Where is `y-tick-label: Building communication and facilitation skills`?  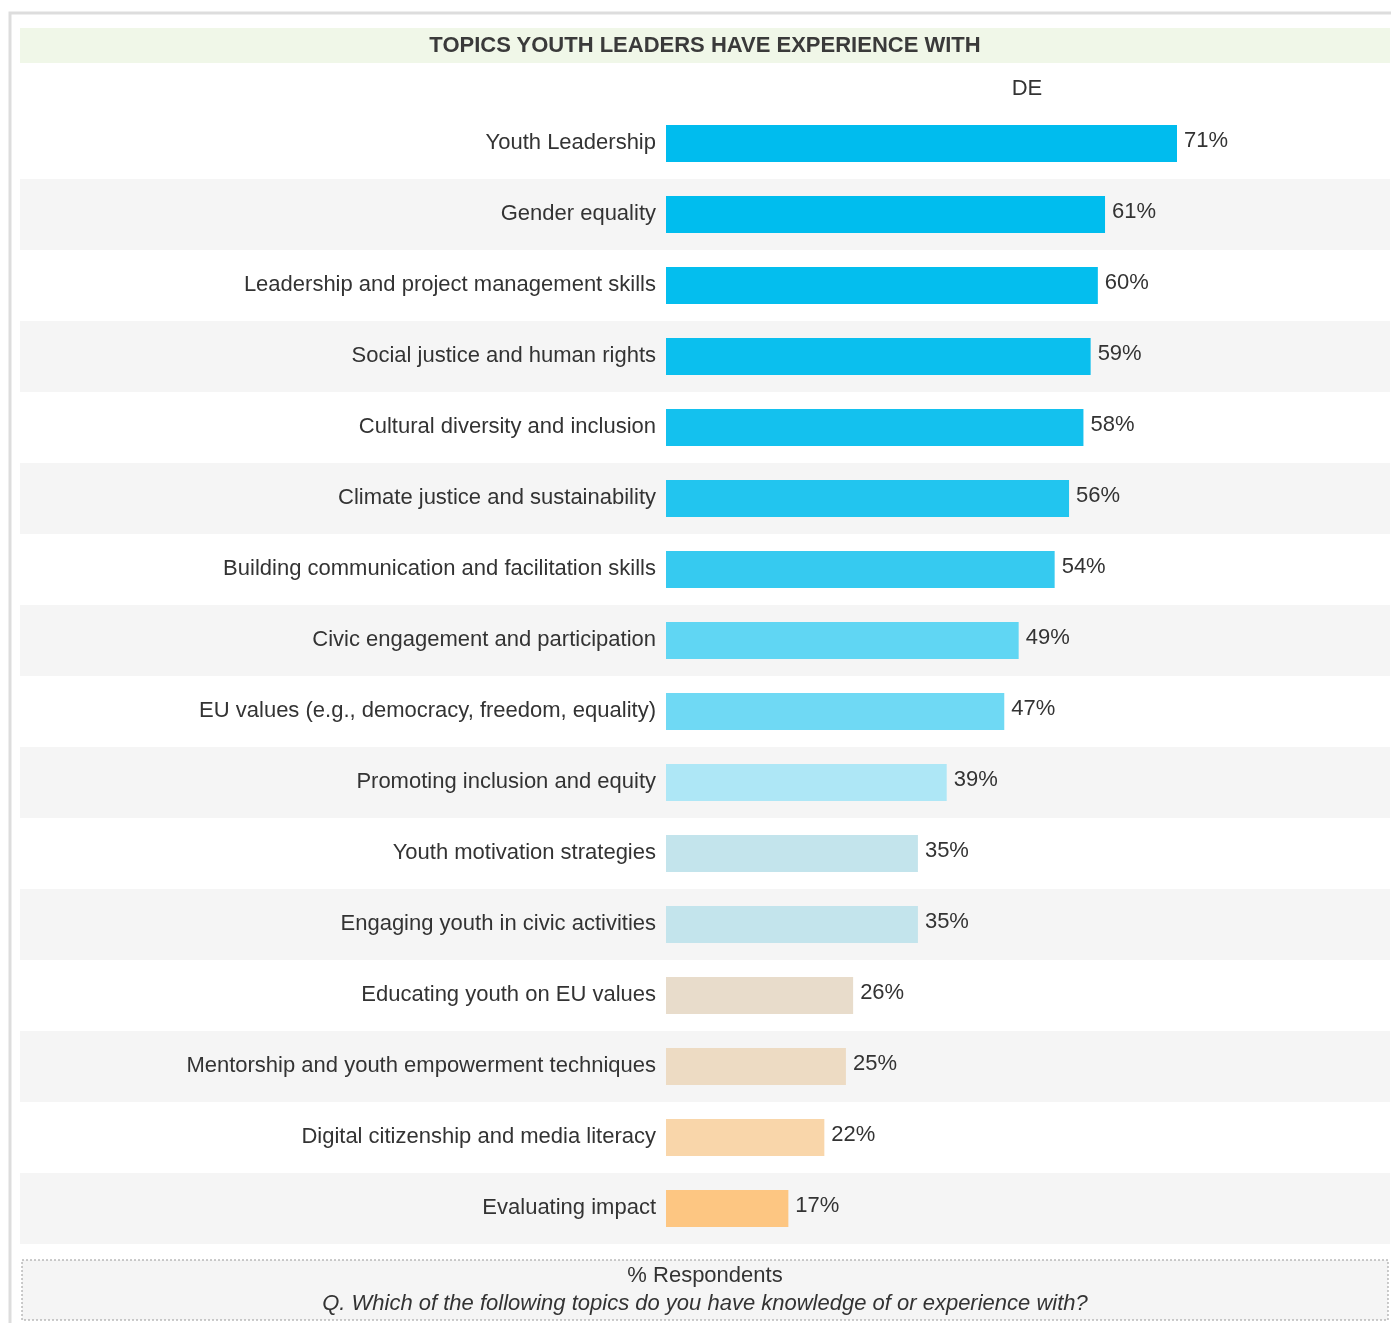 y-tick-label: Building communication and facilitation skills is located at coordinates (439, 568).